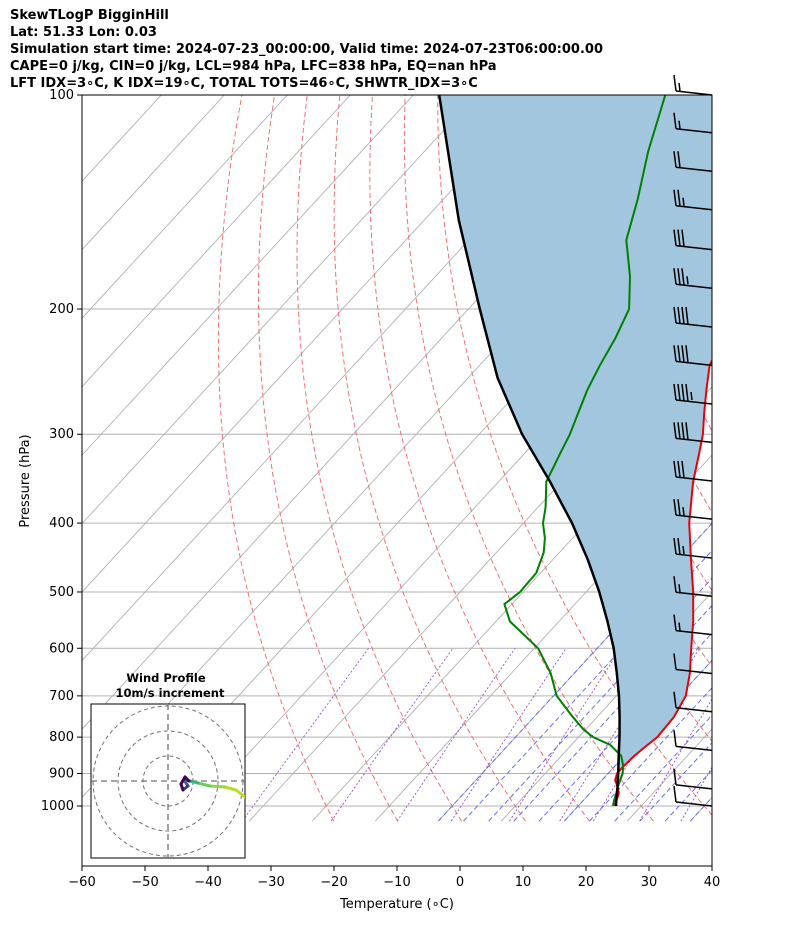 Image resolution: width=794 pixels, height=937 pixels. What do you see at coordinates (144, 882) in the screenshot?
I see `x-tick-label: −50` at bounding box center [144, 882].